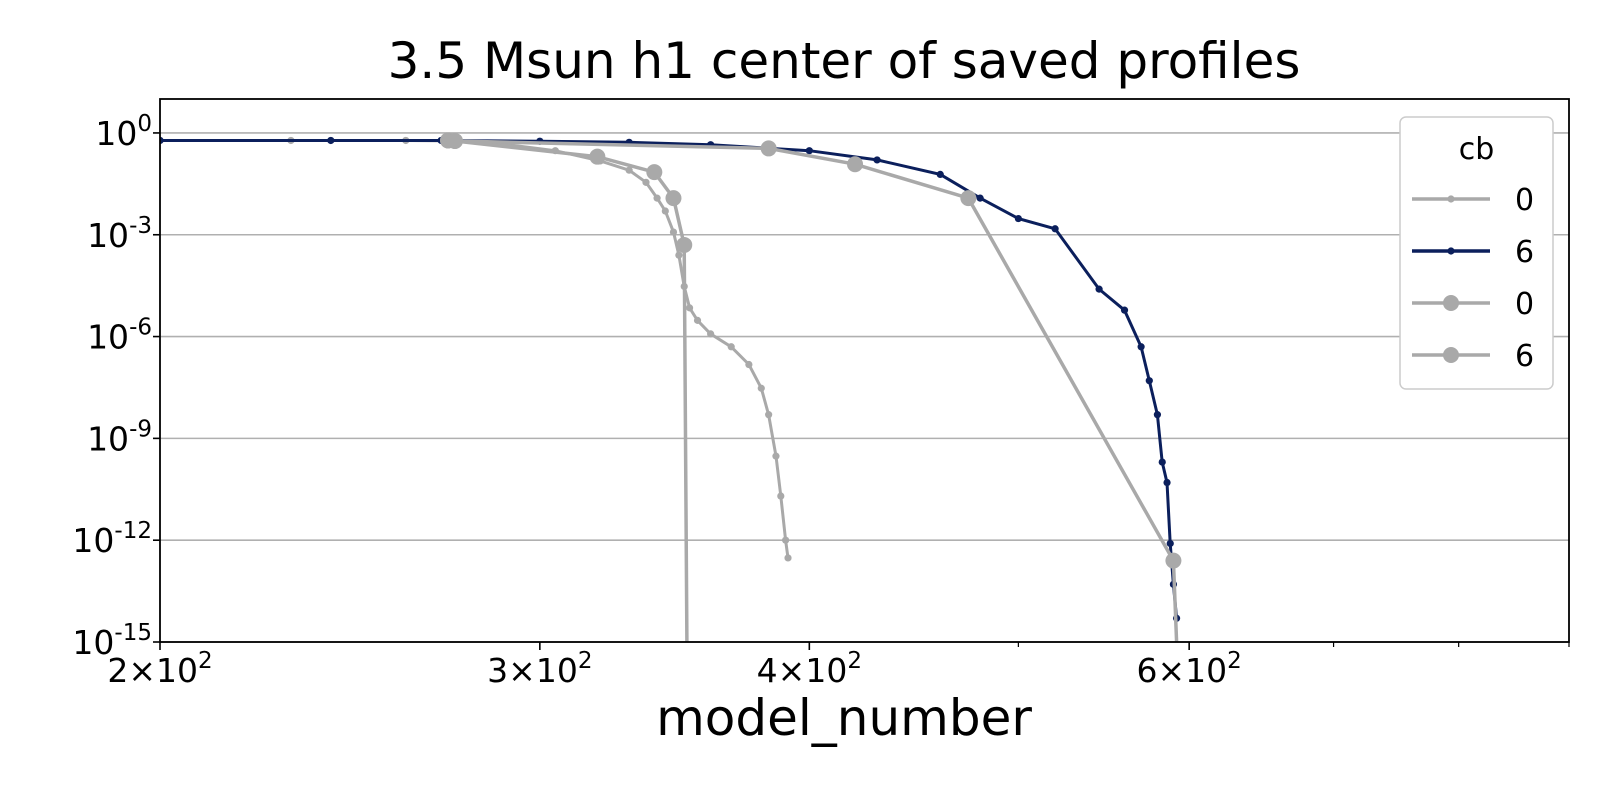  What do you see at coordinates (112, 641) in the screenshot?
I see `y-tick-label: 10⁻¹⁵` at bounding box center [112, 641].